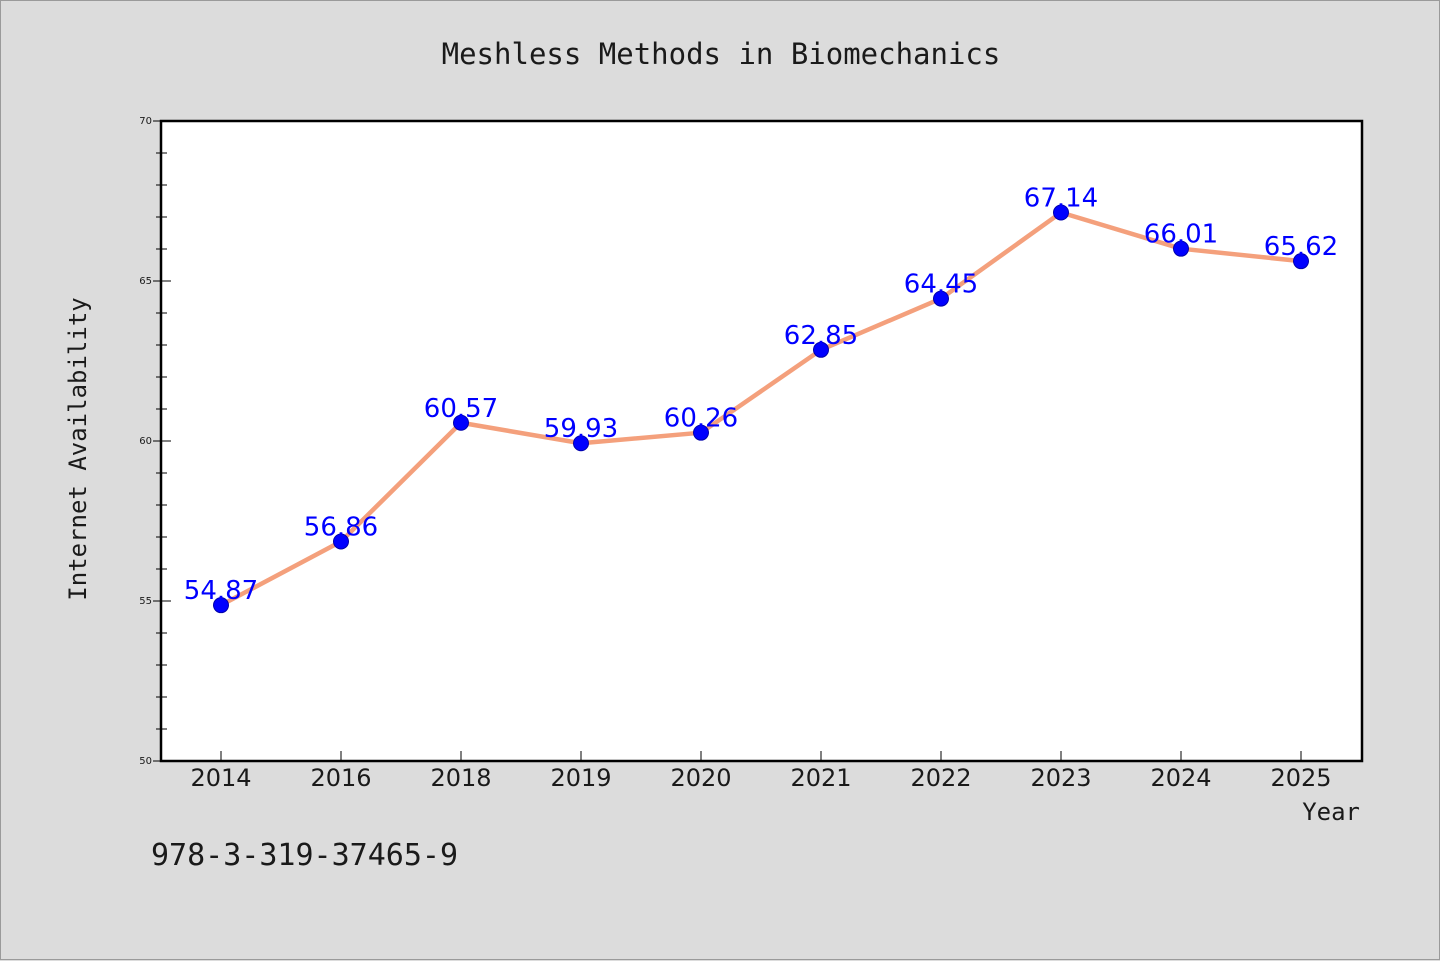 The image size is (1440, 961). Describe the element at coordinates (821, 336) in the screenshot. I see `data-label: 62.85` at that location.